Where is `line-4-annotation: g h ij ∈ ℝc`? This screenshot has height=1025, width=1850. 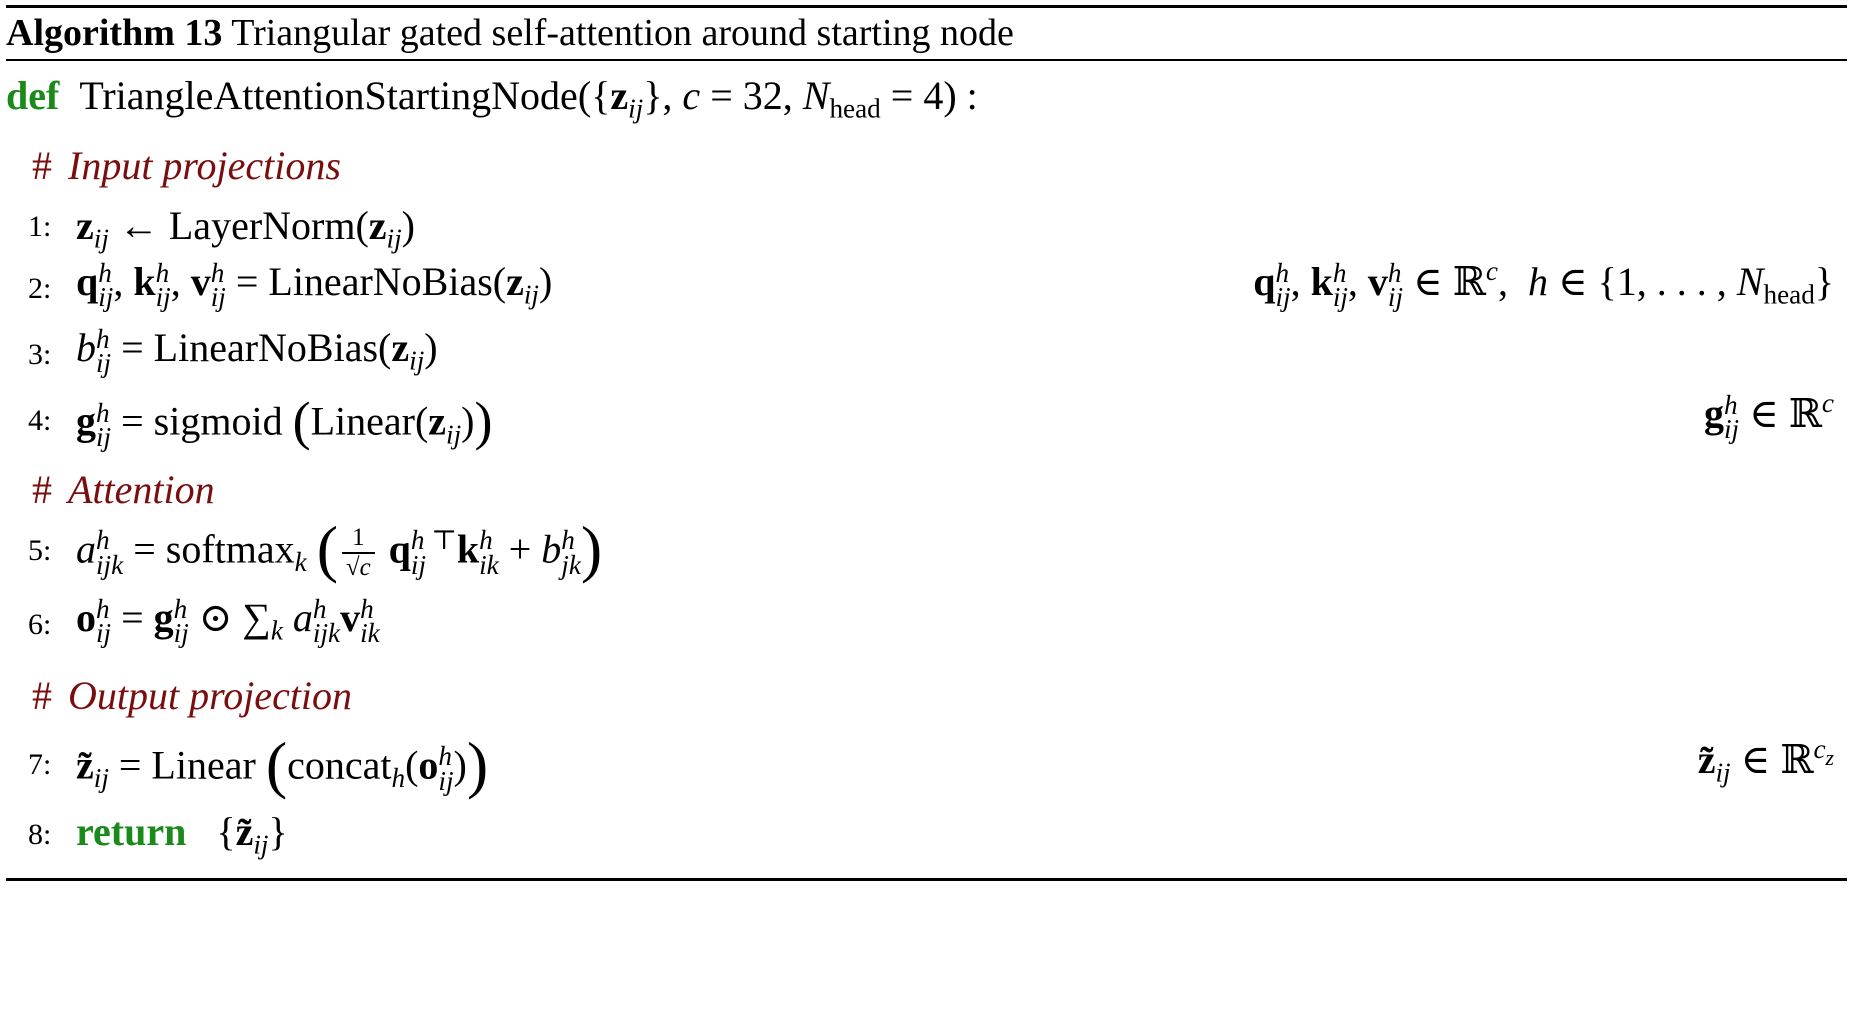 line-4-annotation: g h ij ∈ ℝc is located at coordinates (1768, 416).